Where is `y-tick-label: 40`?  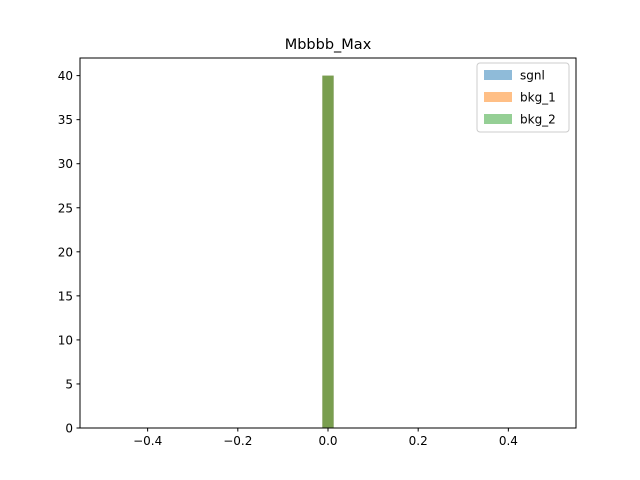 y-tick-label: 40 is located at coordinates (65, 76).